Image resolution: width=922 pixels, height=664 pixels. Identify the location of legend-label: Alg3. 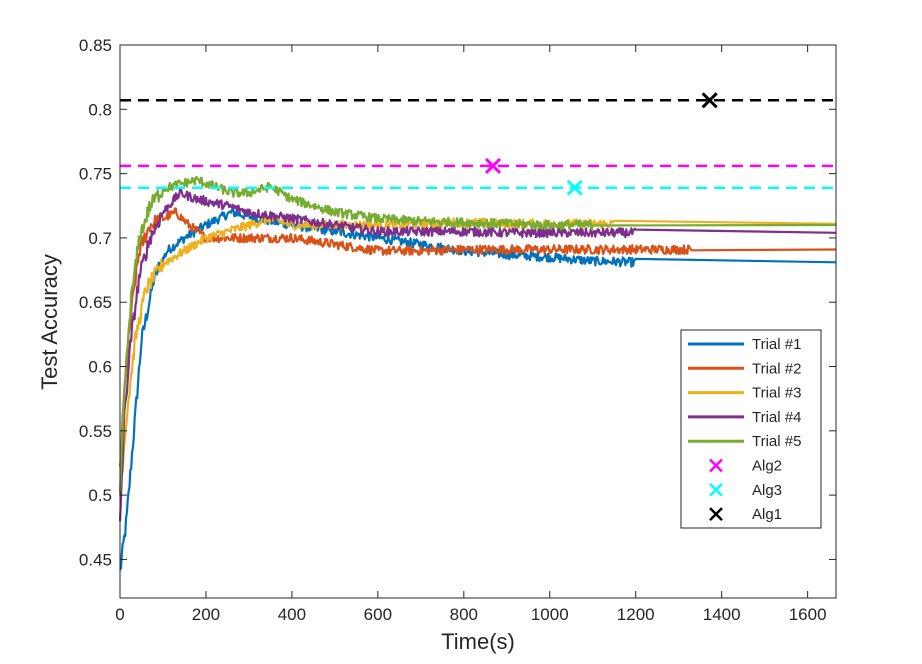
(767, 490).